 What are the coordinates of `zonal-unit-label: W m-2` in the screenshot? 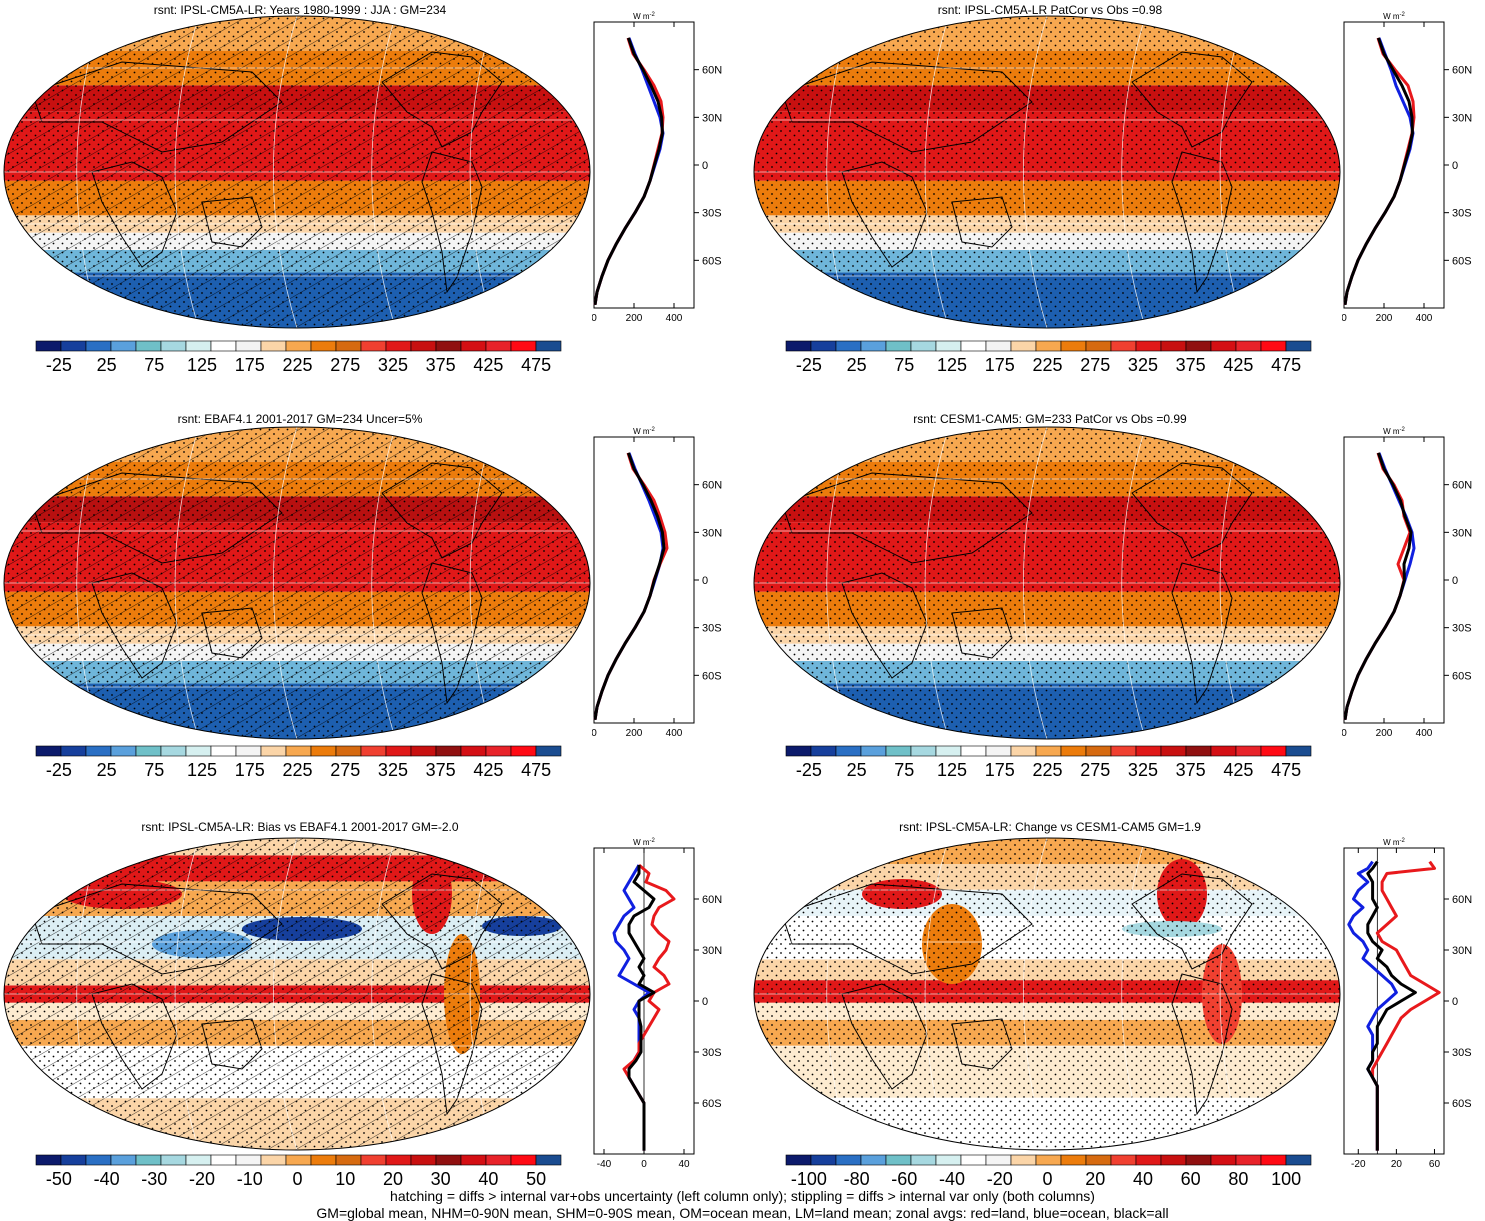 It's located at (1394, 431).